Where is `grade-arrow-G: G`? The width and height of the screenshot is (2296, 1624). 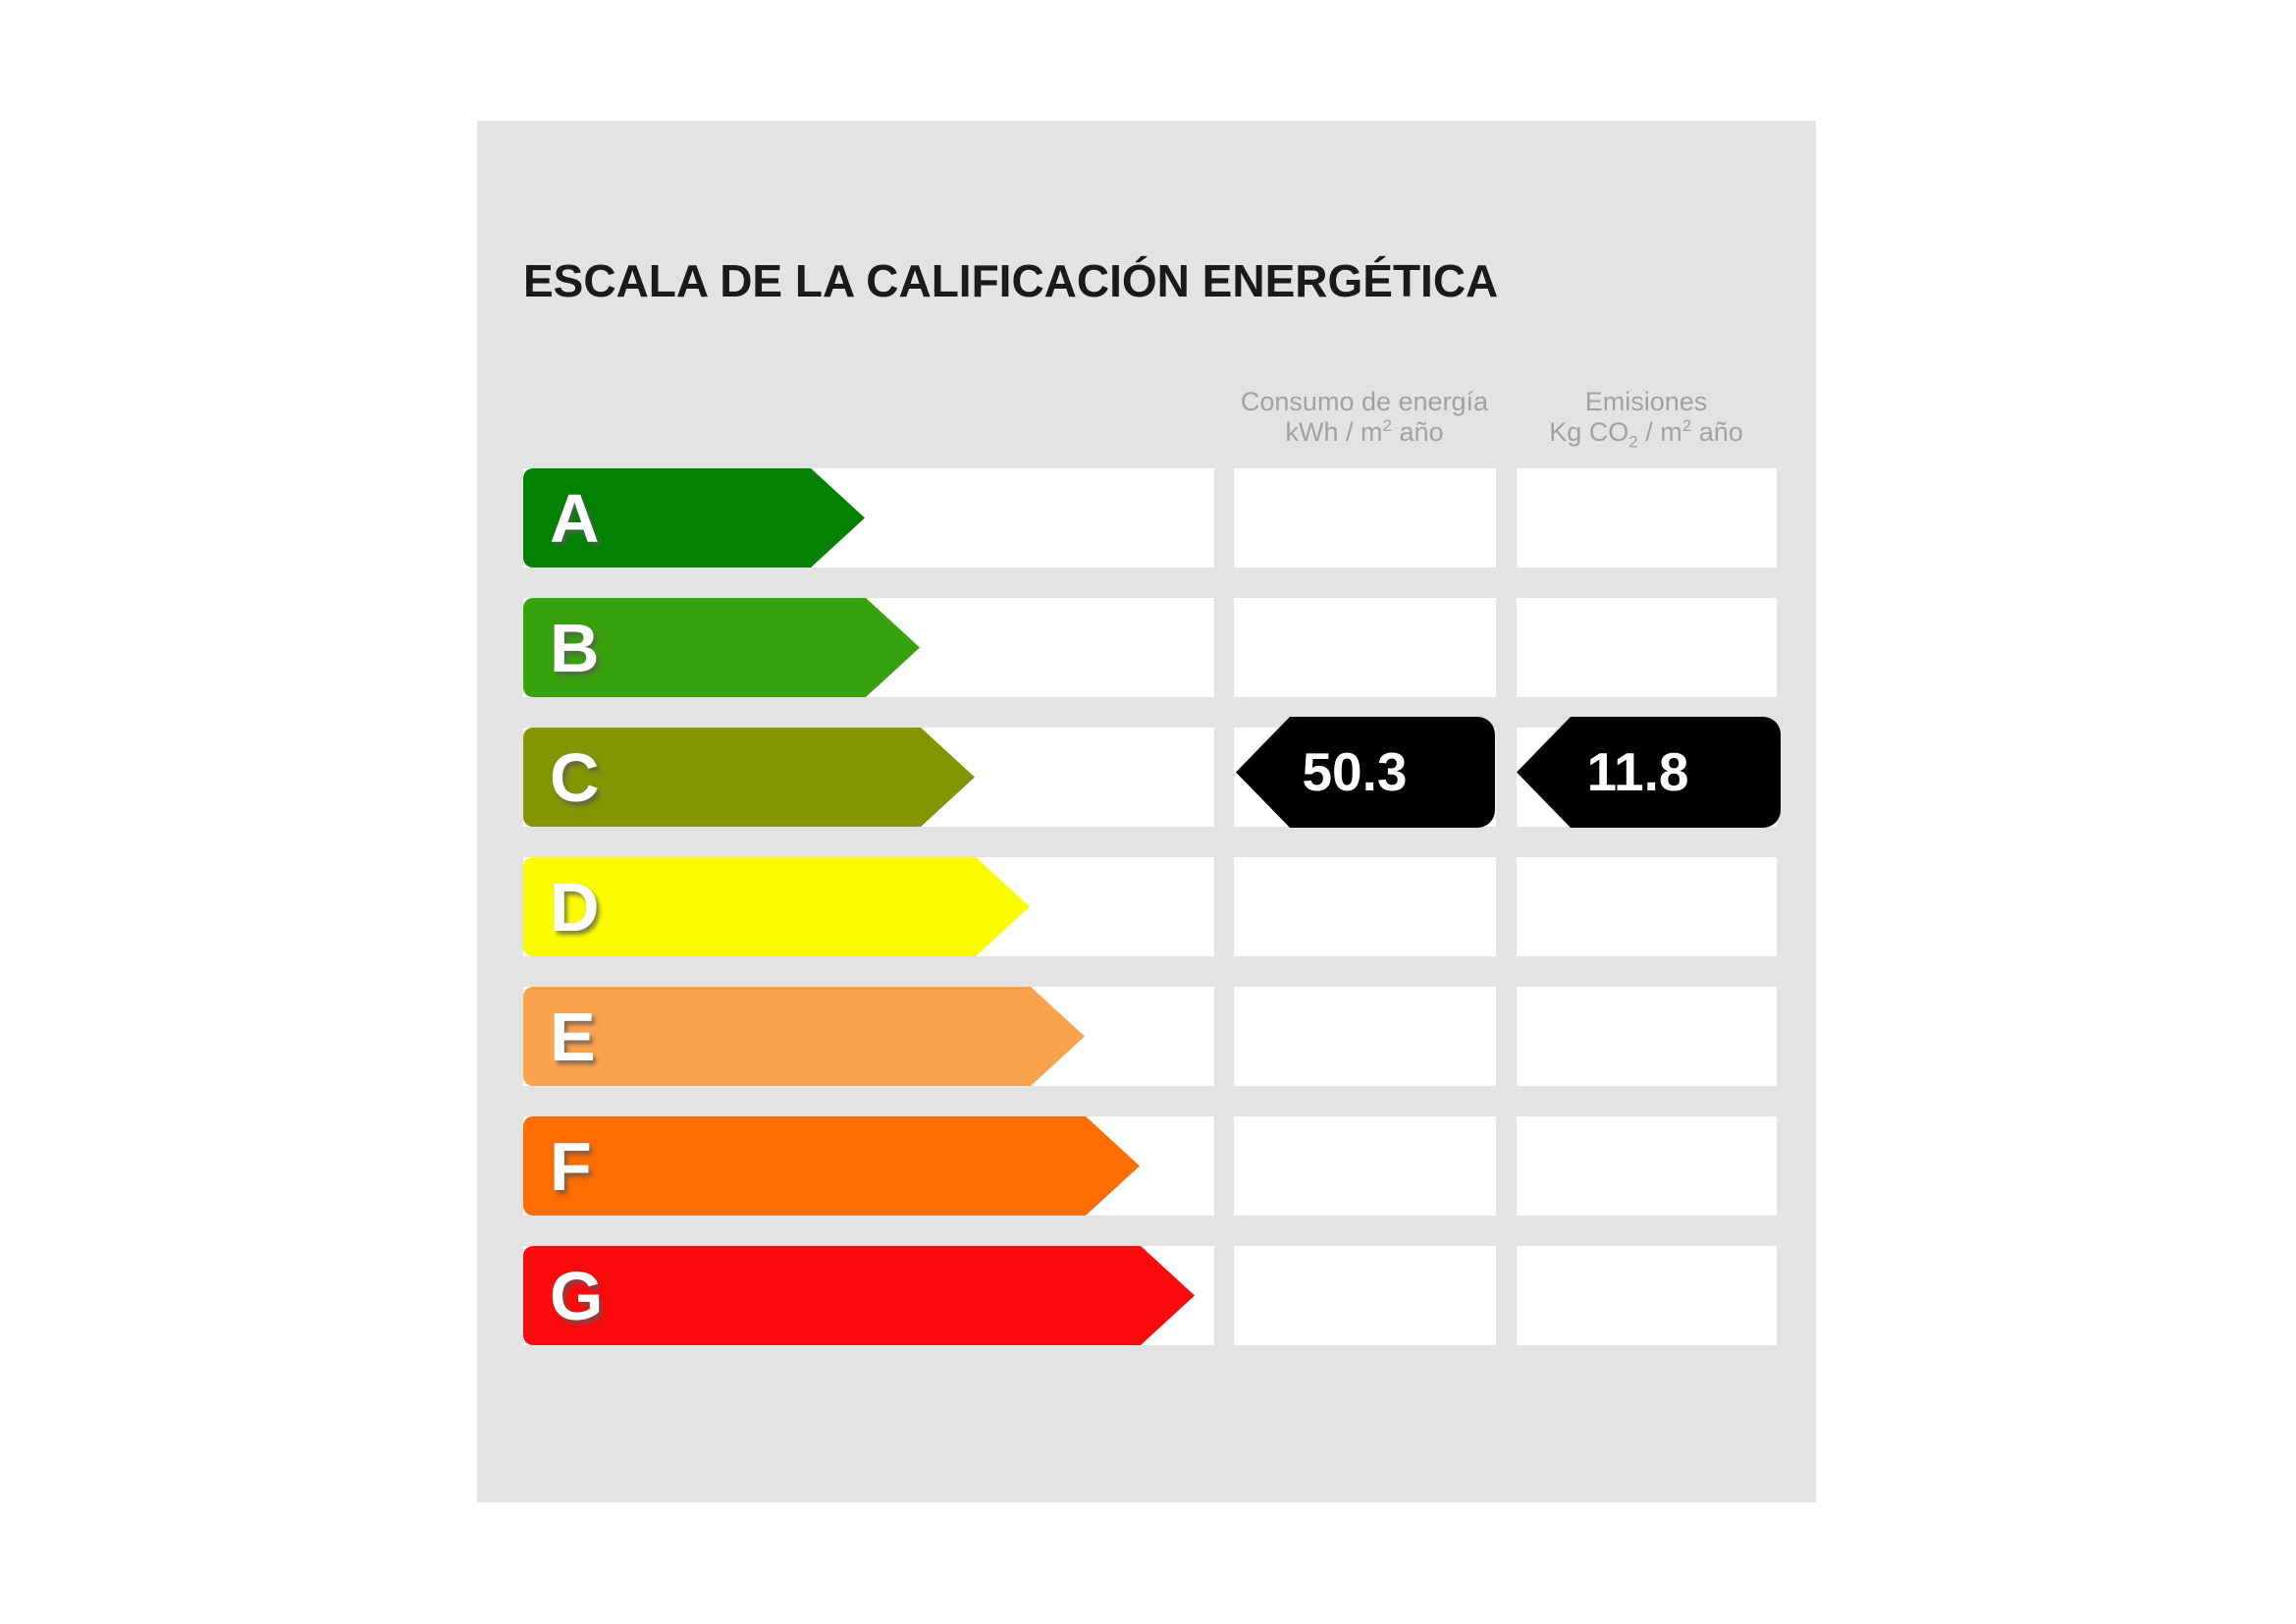
grade-arrow-G: G is located at coordinates (859, 1295).